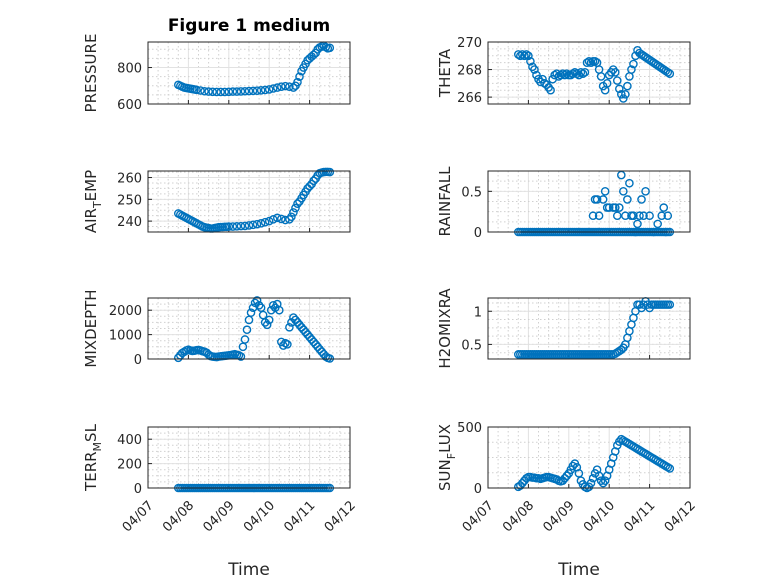 The width and height of the screenshot is (778, 583). I want to click on y-tick-label: 400, so click(129, 440).